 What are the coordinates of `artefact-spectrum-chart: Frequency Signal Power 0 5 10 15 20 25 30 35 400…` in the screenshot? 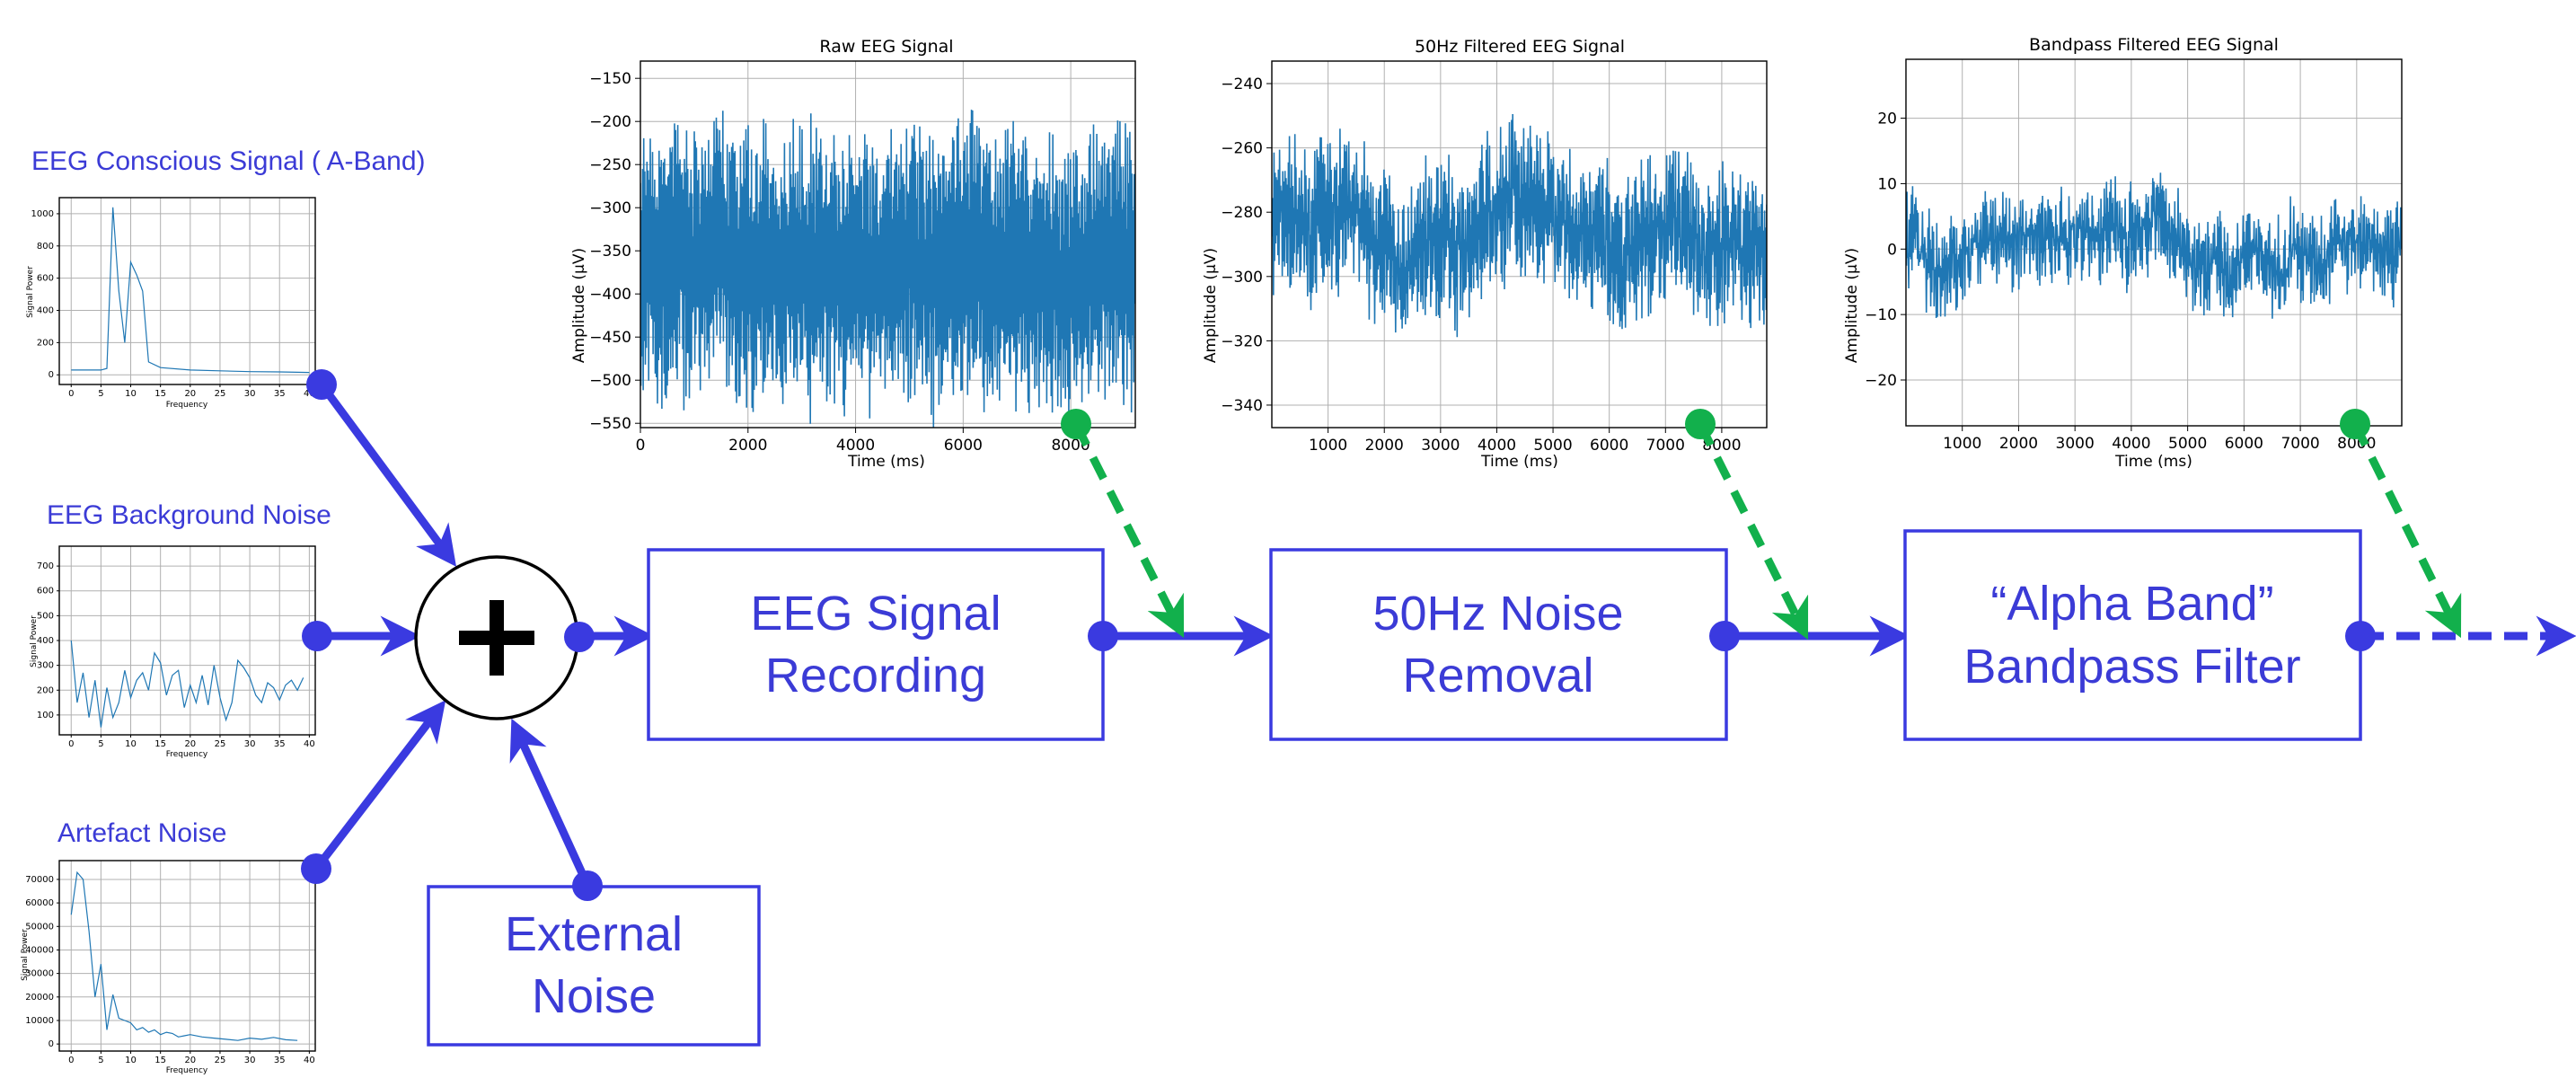 It's located at (168, 968).